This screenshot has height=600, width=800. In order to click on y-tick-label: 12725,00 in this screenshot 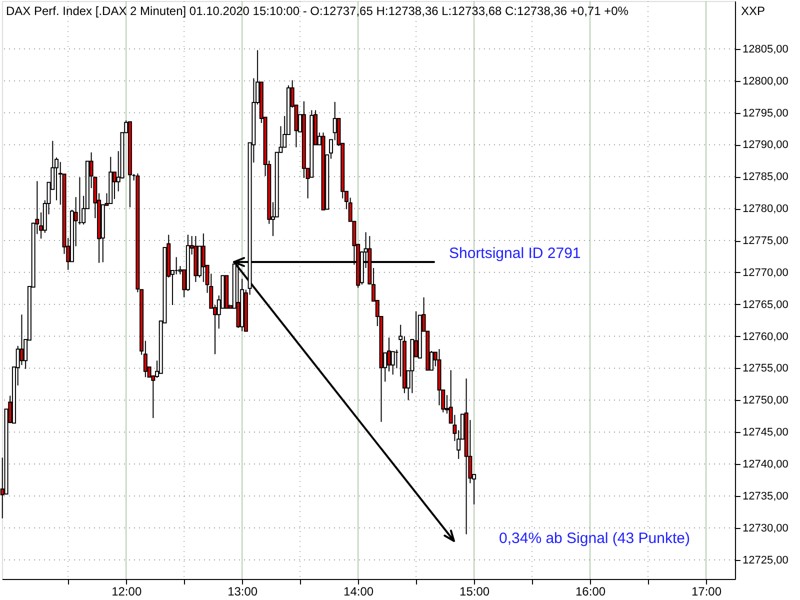, I will do `click(765, 560)`.